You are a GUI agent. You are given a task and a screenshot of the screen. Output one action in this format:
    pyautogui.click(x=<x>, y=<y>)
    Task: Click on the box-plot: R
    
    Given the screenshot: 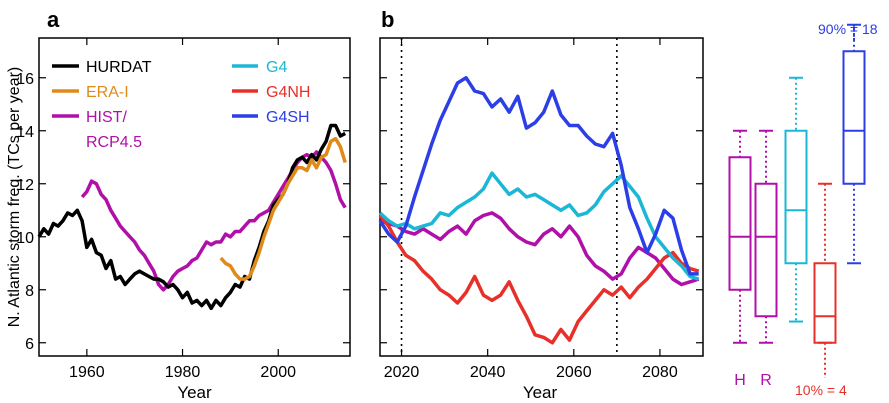 What is the action you would take?
    pyautogui.click(x=766, y=259)
    